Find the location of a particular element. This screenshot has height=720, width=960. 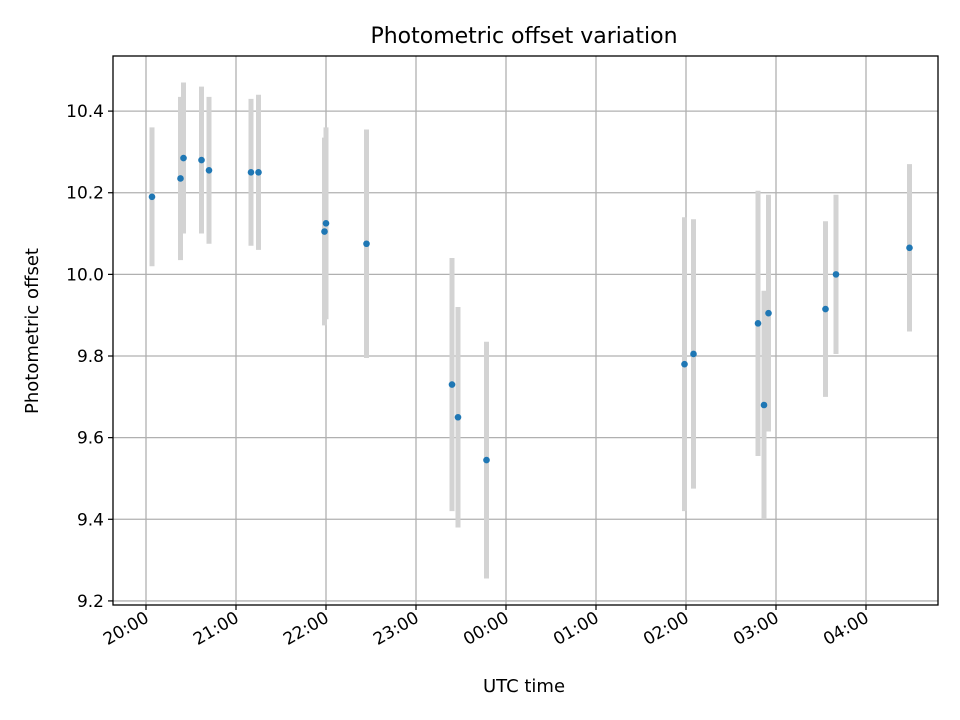

x-tick-label: 02:00 is located at coordinates (666, 629).